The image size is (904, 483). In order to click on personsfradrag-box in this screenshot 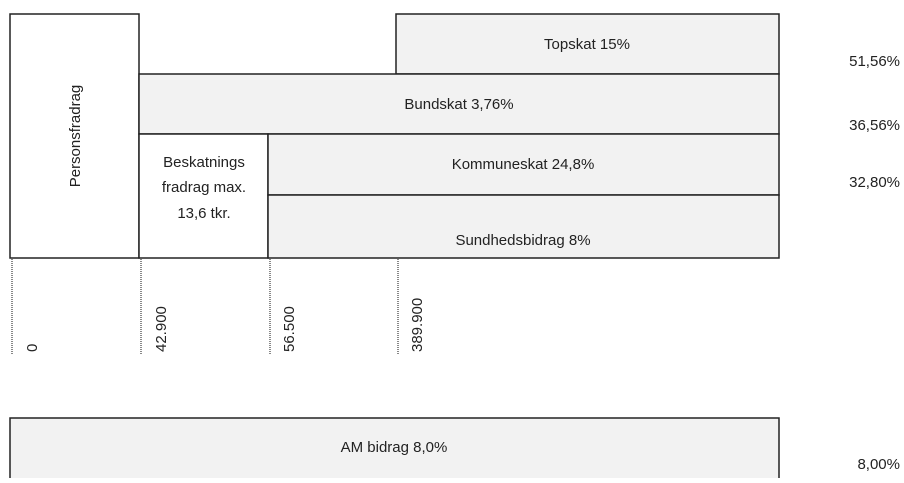, I will do `click(74, 136)`.